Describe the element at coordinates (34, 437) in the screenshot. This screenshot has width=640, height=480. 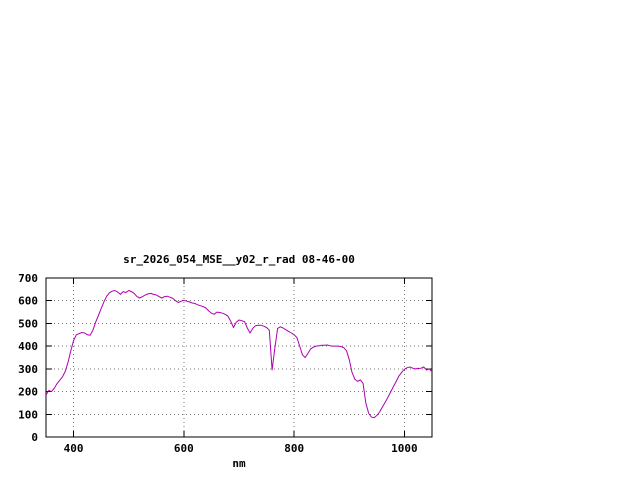
I see `y-tick-label: 0` at that location.